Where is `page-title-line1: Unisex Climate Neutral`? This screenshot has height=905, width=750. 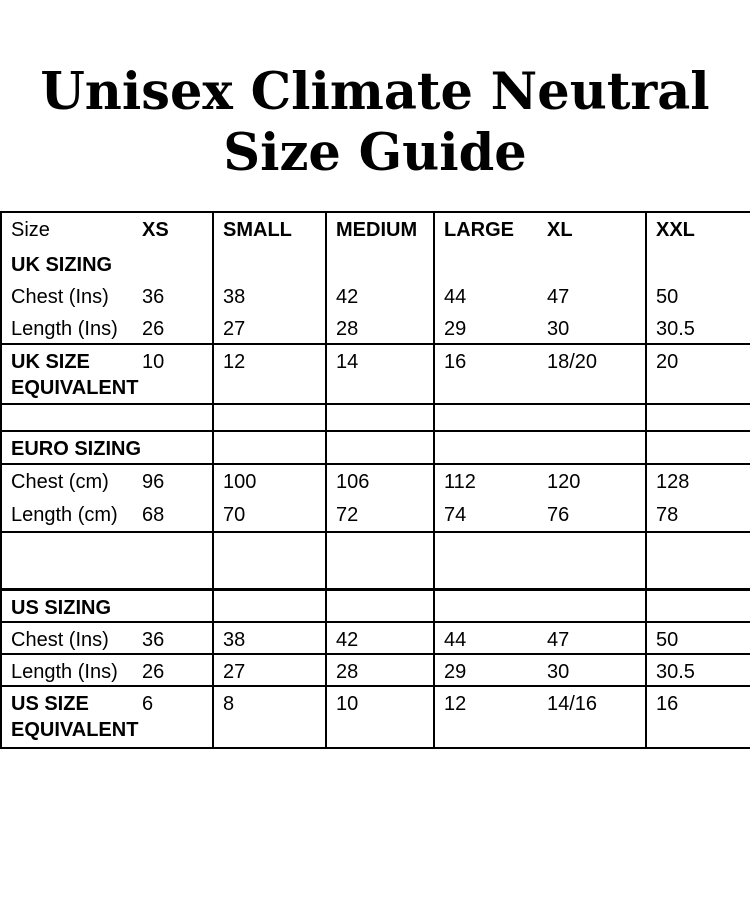 page-title-line1: Unisex Climate Neutral is located at coordinates (375, 92).